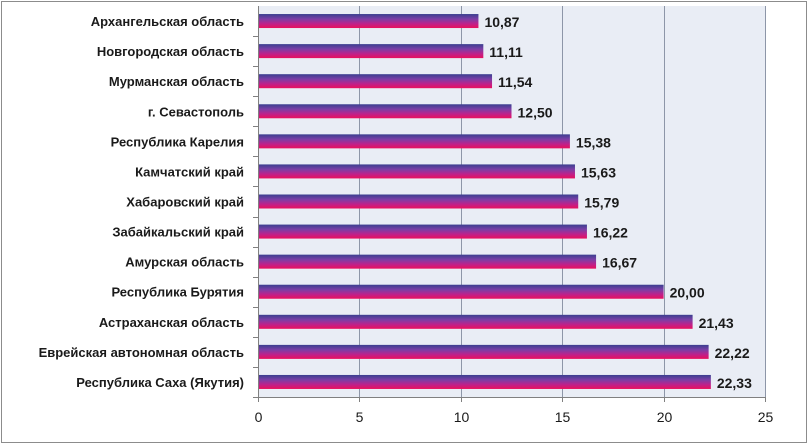 The width and height of the screenshot is (811, 447). I want to click on category-label: Республика Карелия, so click(177, 141).